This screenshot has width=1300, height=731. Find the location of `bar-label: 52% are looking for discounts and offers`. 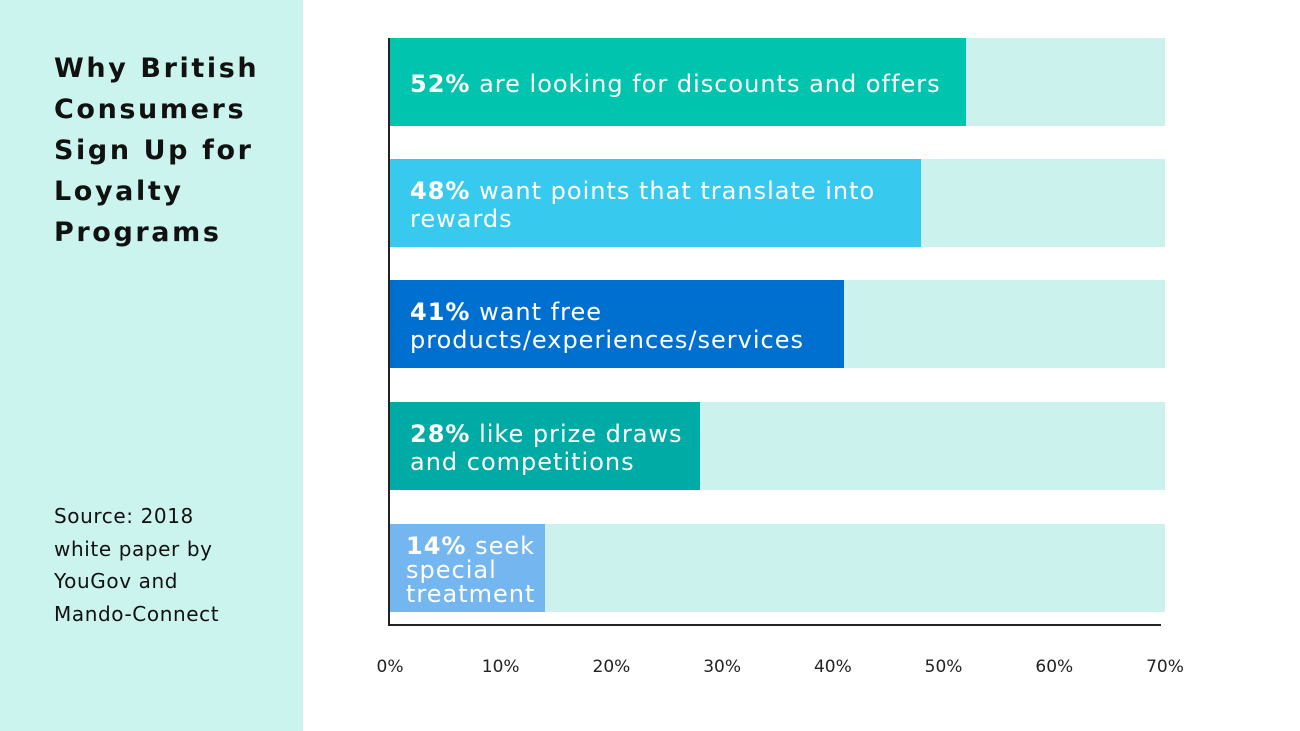

bar-label: 52% are looking for discounts and offers is located at coordinates (683, 84).